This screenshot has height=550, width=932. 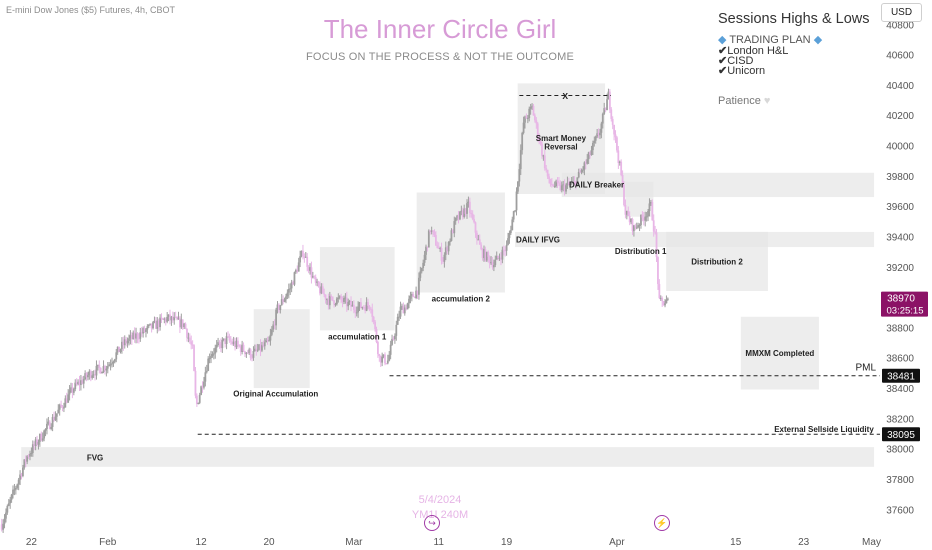 What do you see at coordinates (565, 96) in the screenshot?
I see `top-marker-label: X` at bounding box center [565, 96].